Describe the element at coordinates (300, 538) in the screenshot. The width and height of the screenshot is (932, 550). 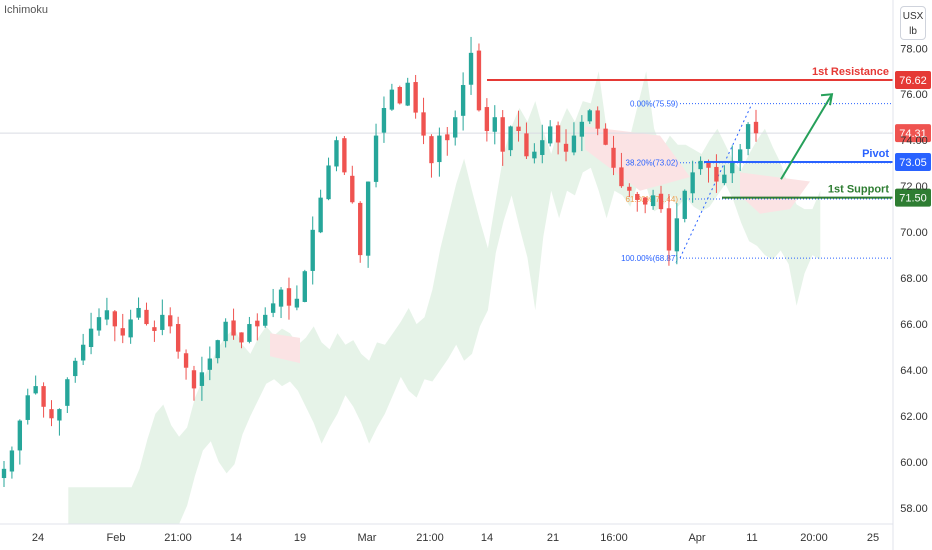
I see `time-tick-label: 19` at that location.